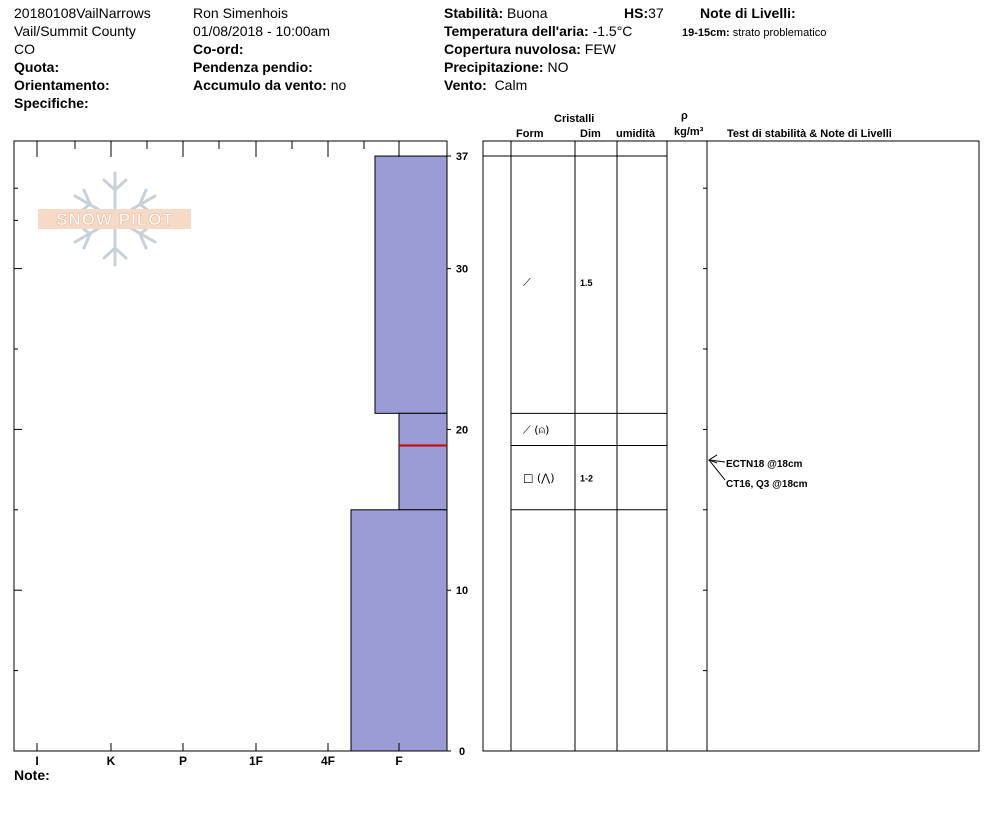  What do you see at coordinates (809, 134) in the screenshot?
I see `tests-header: Test di stabilità & Note di Livelli` at bounding box center [809, 134].